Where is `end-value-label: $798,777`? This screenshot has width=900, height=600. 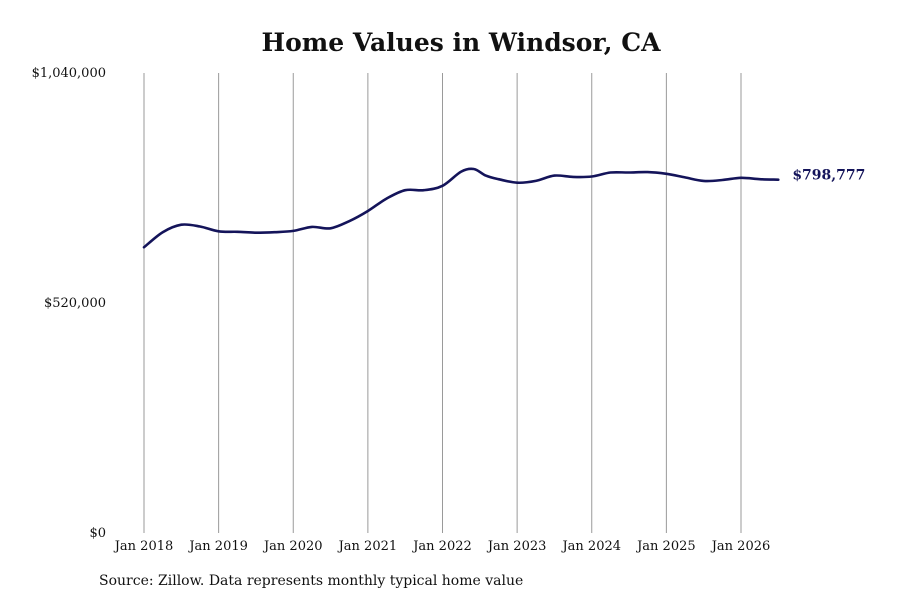 end-value-label: $798,777 is located at coordinates (828, 176).